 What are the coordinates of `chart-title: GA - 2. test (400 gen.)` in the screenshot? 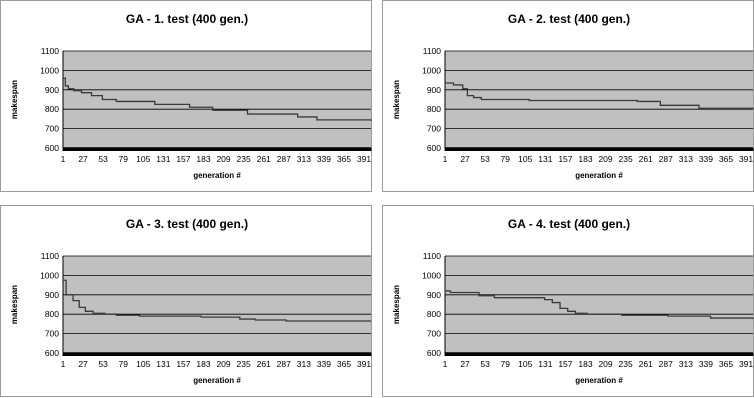 It's located at (569, 19).